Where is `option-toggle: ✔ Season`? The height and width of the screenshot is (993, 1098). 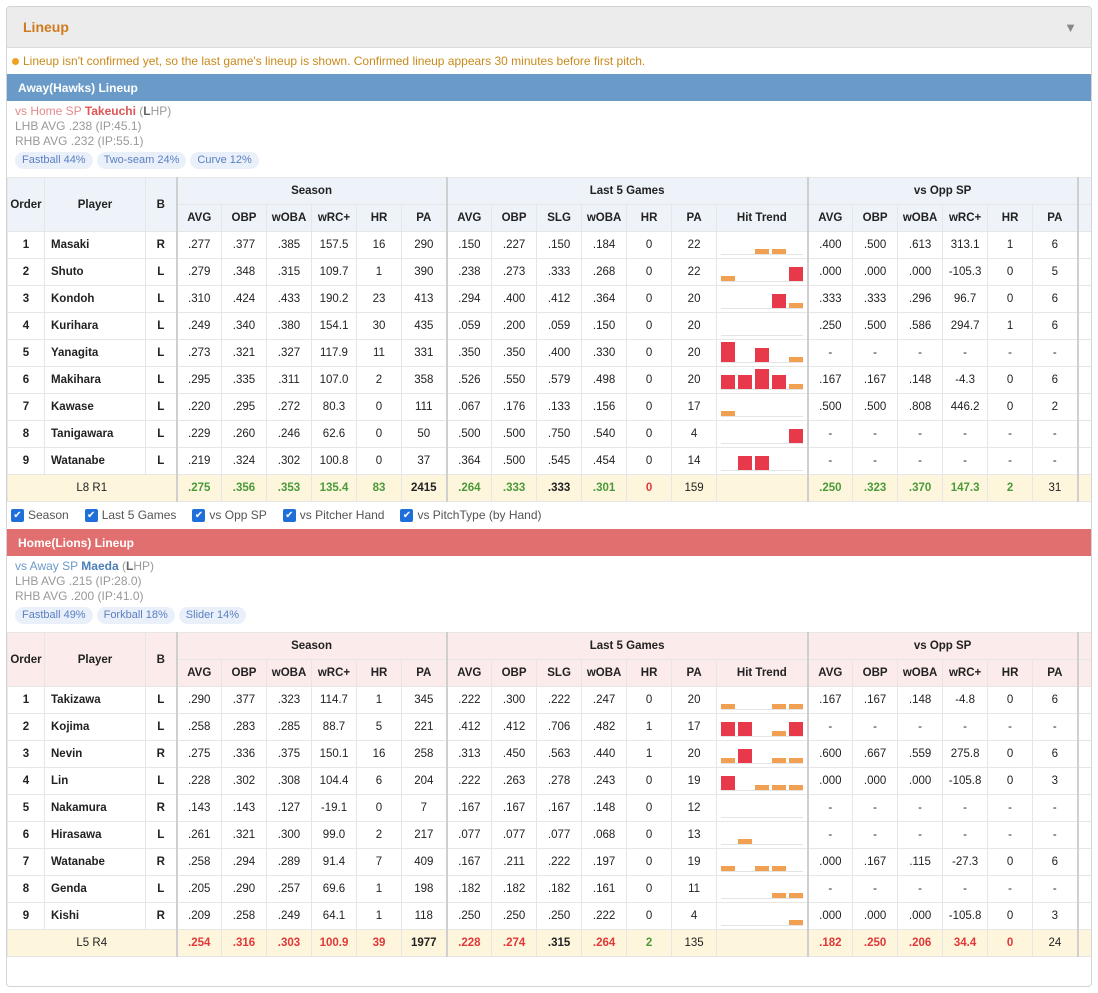 option-toggle: ✔ Season is located at coordinates (40, 515).